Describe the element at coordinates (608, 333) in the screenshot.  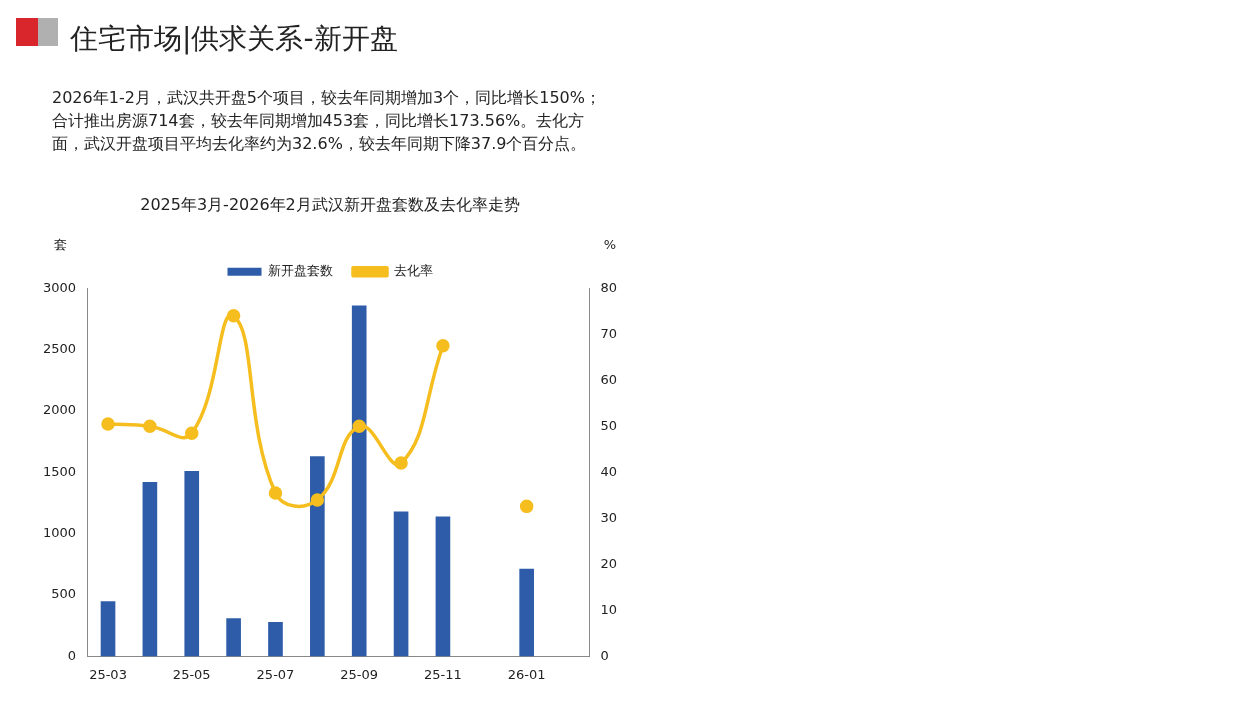
I see `y2-tick-label: 70` at that location.